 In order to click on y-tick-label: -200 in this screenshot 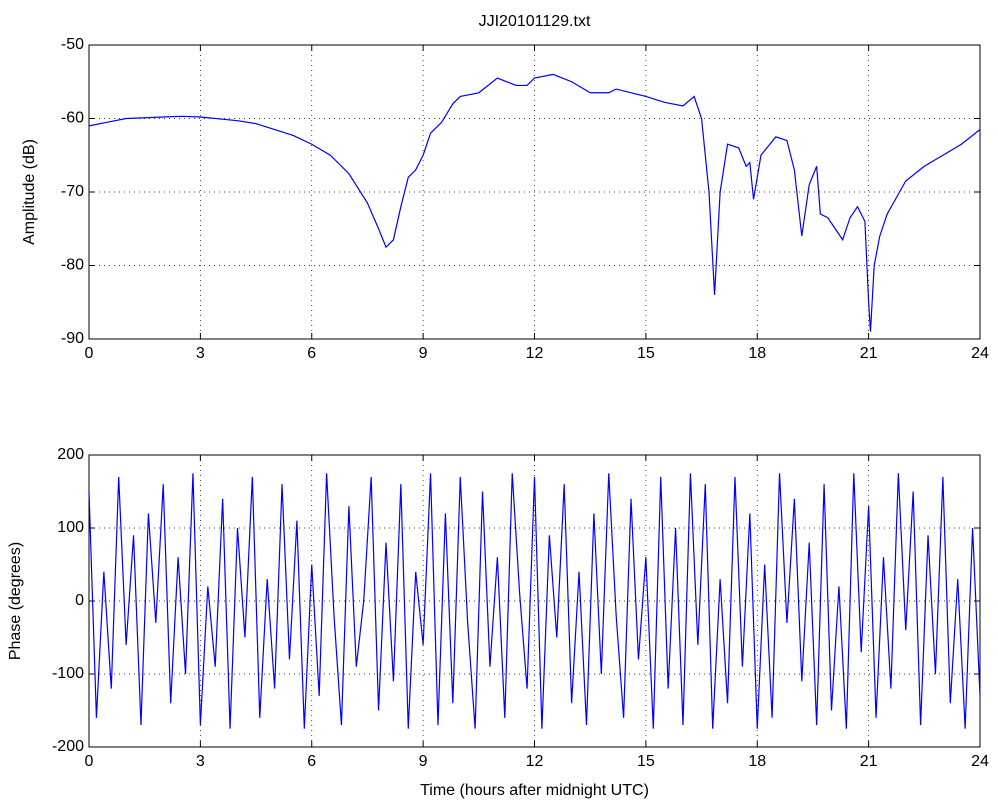, I will do `click(68, 746)`.